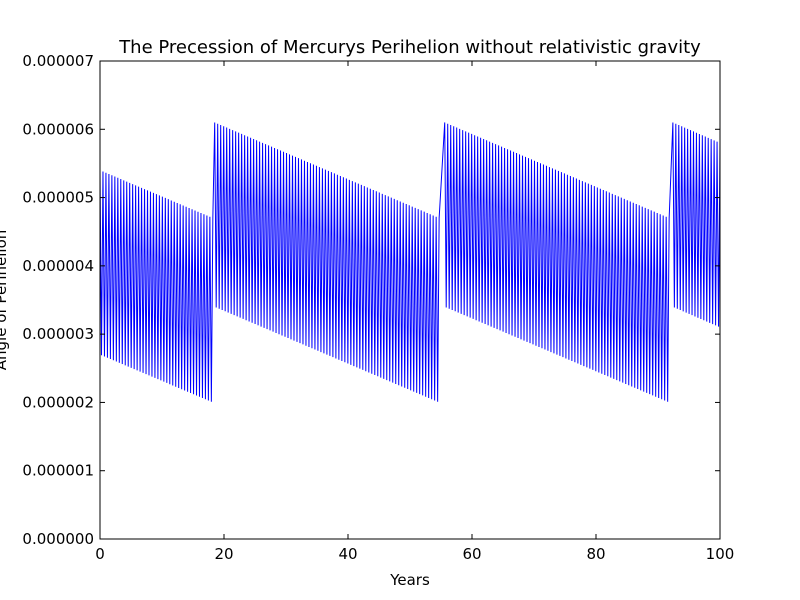  Describe the element at coordinates (58, 402) in the screenshot. I see `y-tick-label: 0.000002` at that location.